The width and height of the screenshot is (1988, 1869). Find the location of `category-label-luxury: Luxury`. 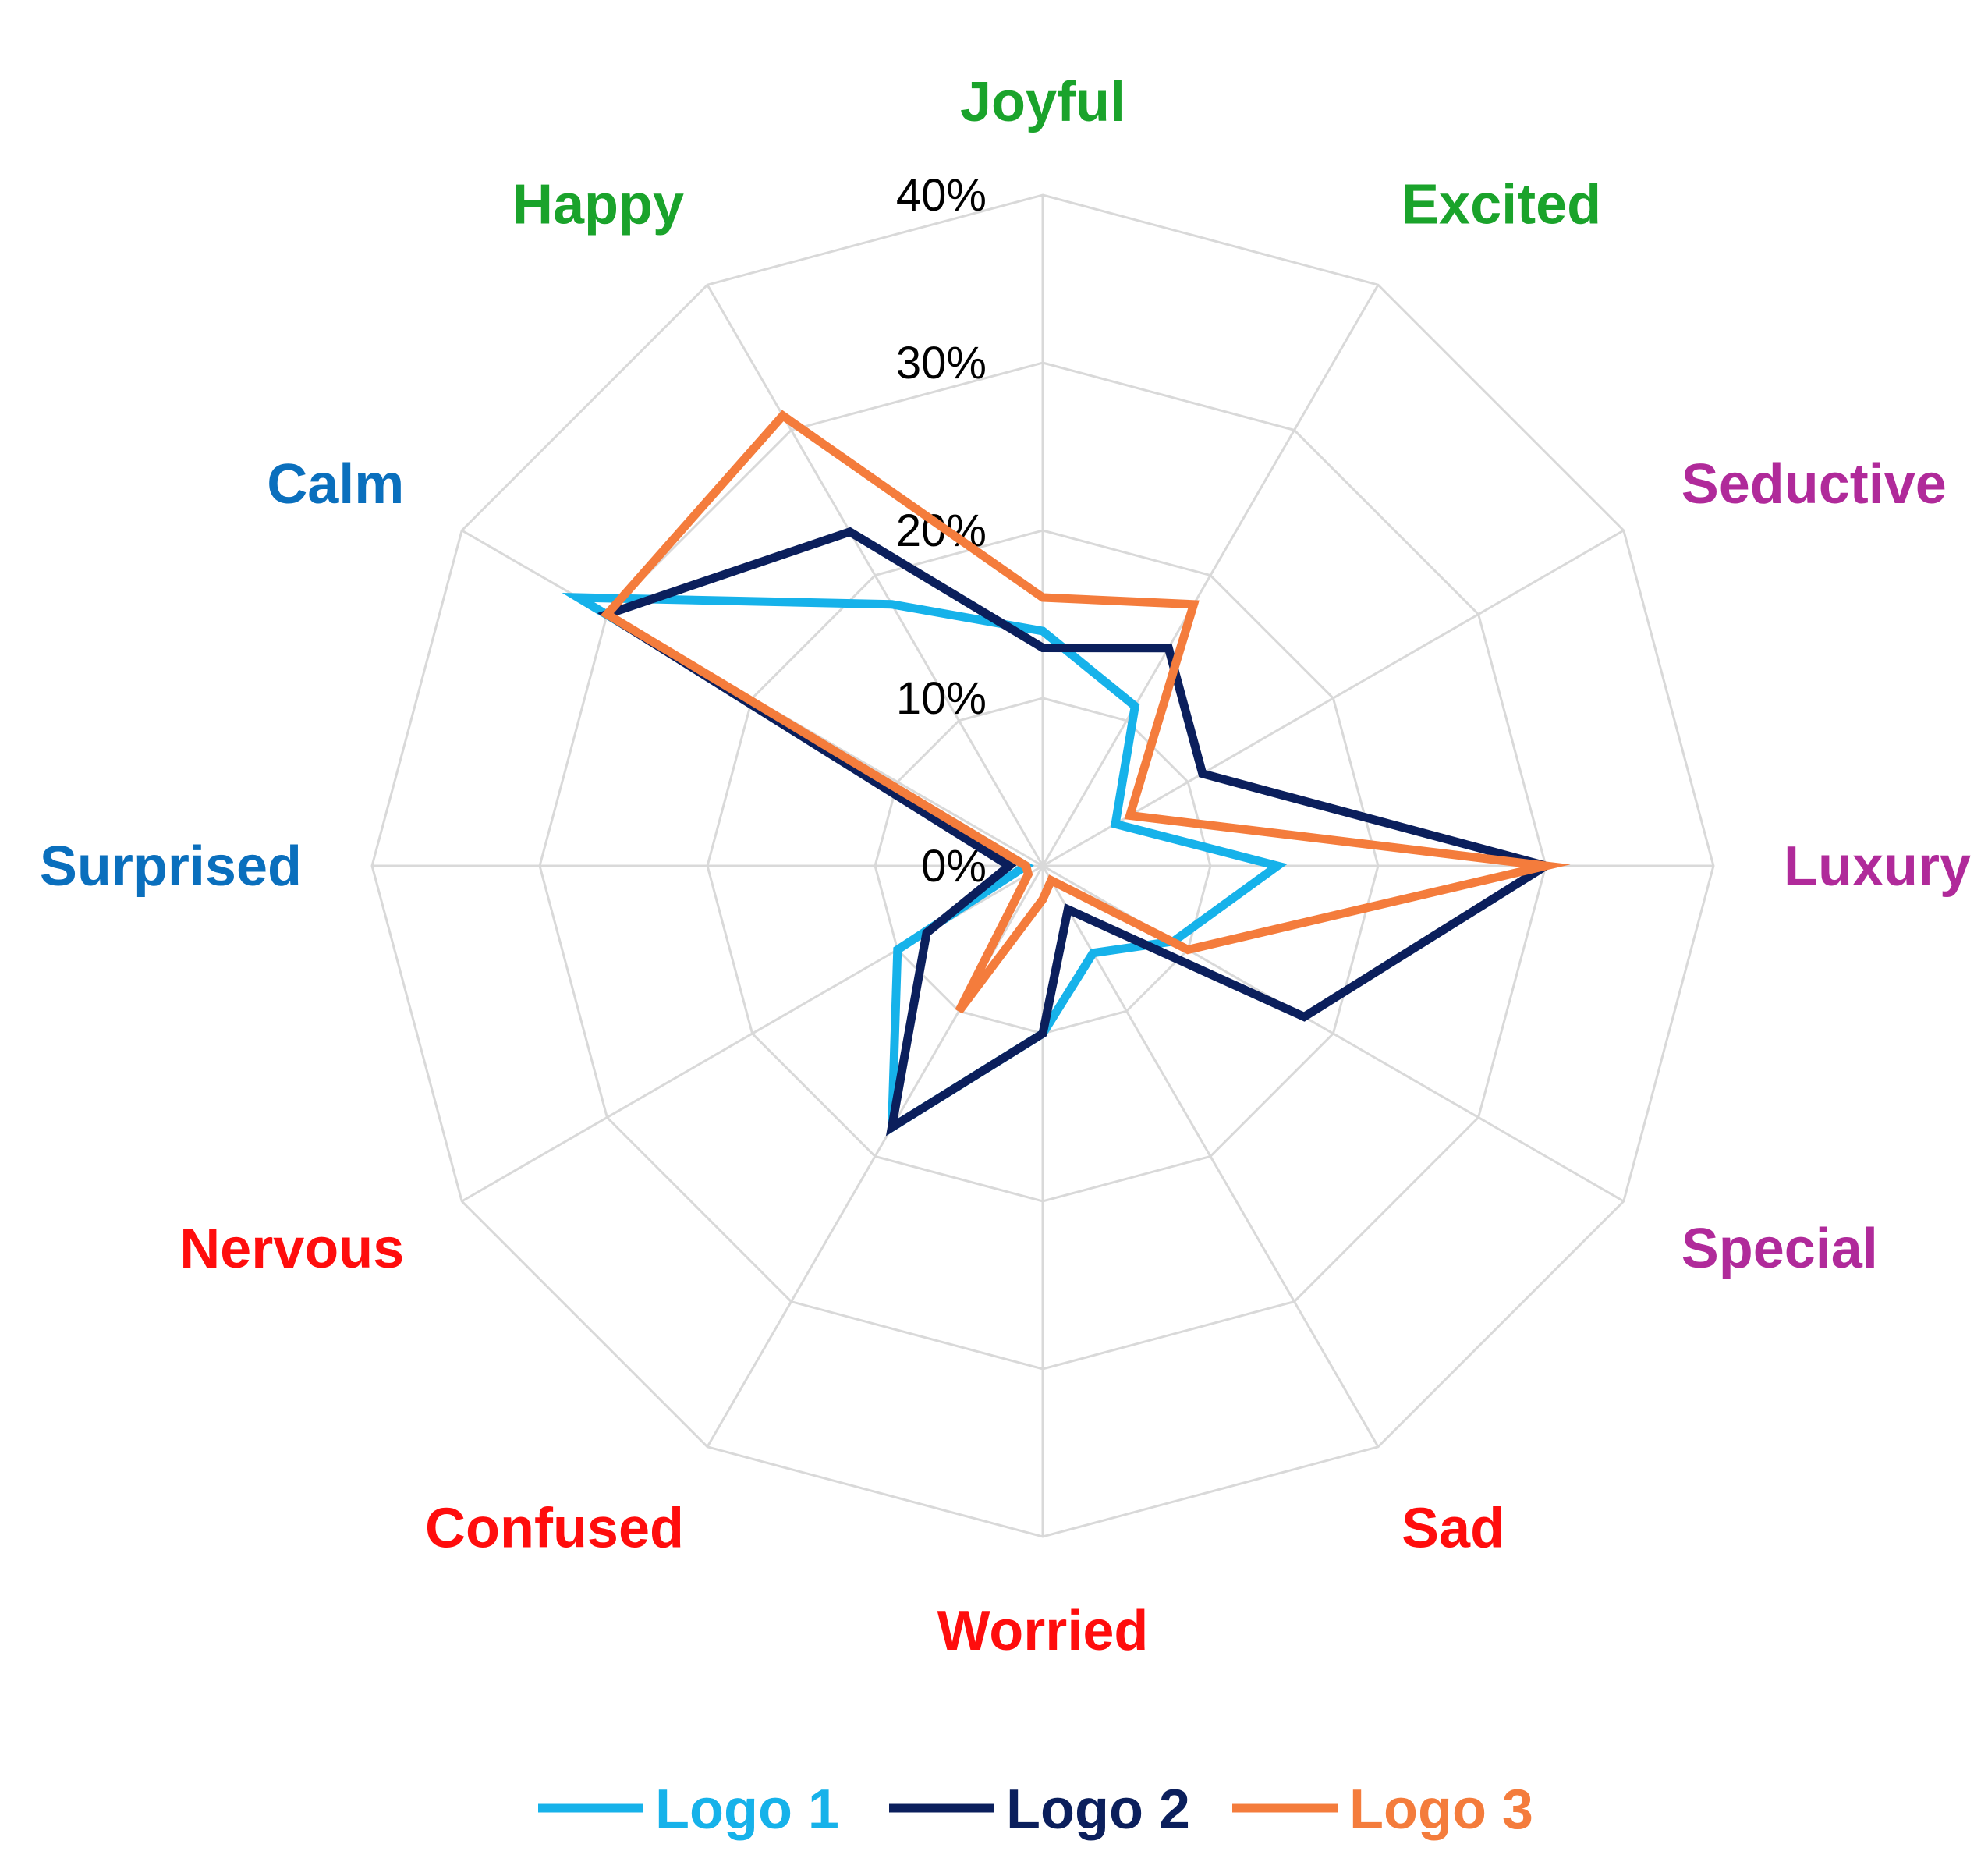

category-label-luxury: Luxury is located at coordinates (1878, 866).